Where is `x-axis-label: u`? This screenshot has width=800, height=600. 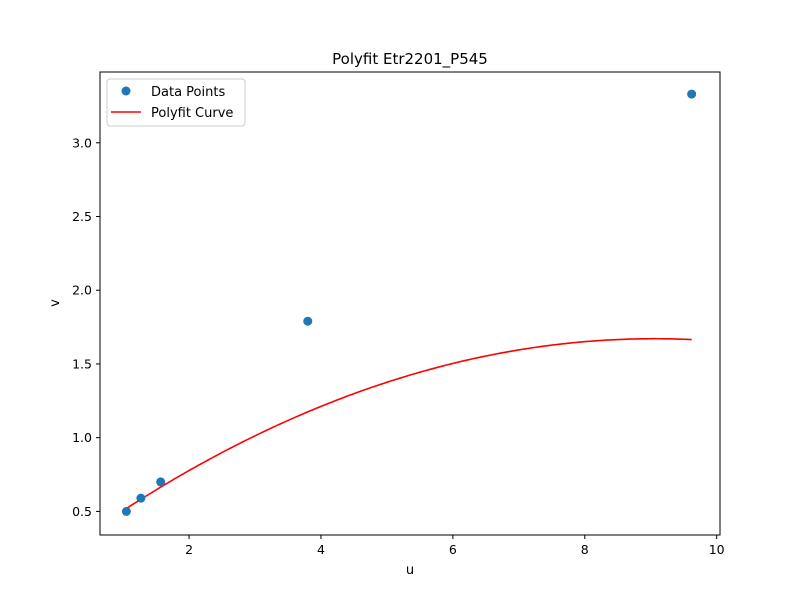
x-axis-label: u is located at coordinates (410, 570).